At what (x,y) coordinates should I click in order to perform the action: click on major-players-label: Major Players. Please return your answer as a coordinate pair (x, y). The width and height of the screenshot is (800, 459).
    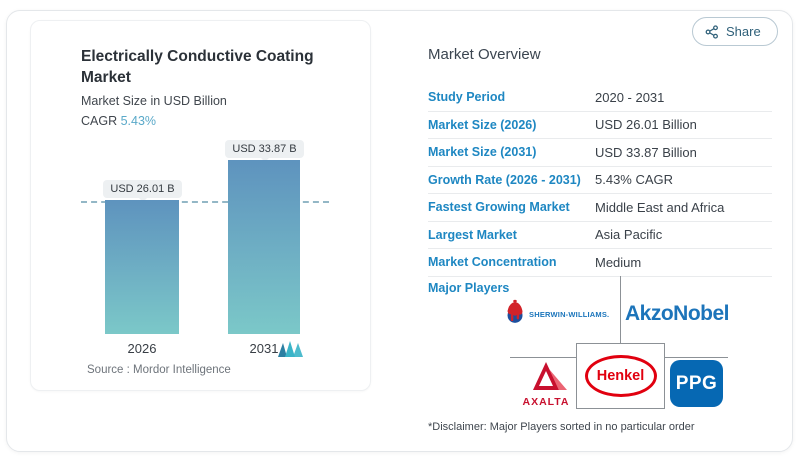
    Looking at the image, I should click on (469, 288).